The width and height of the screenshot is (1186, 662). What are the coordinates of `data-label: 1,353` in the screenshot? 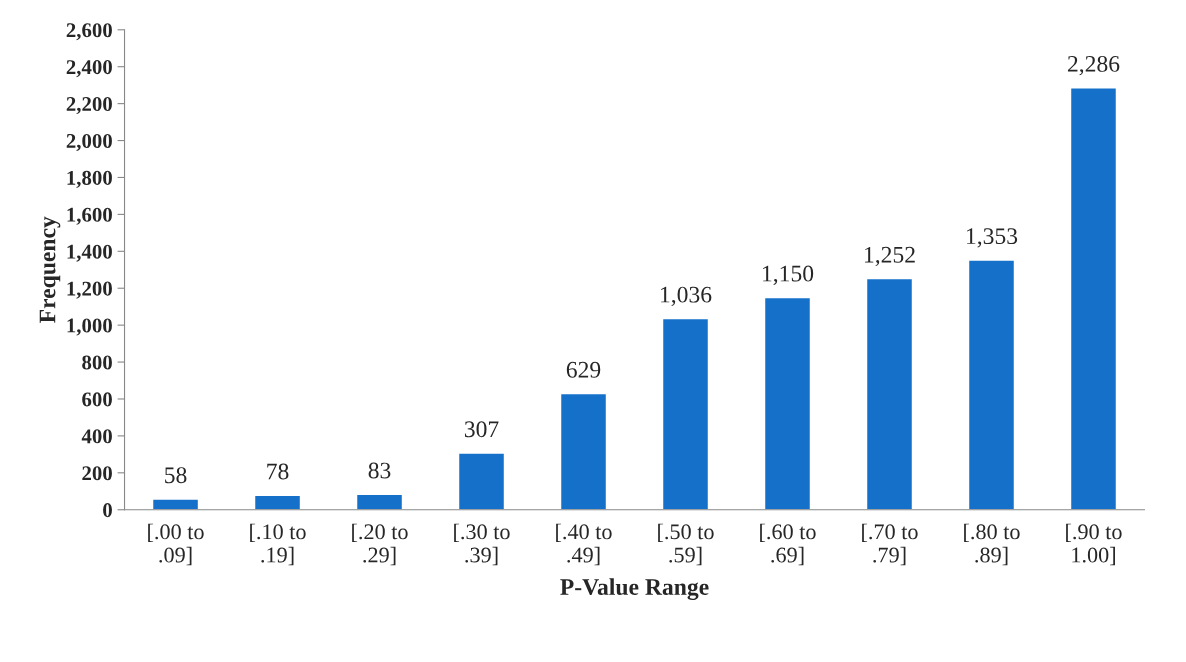 It's located at (992, 238).